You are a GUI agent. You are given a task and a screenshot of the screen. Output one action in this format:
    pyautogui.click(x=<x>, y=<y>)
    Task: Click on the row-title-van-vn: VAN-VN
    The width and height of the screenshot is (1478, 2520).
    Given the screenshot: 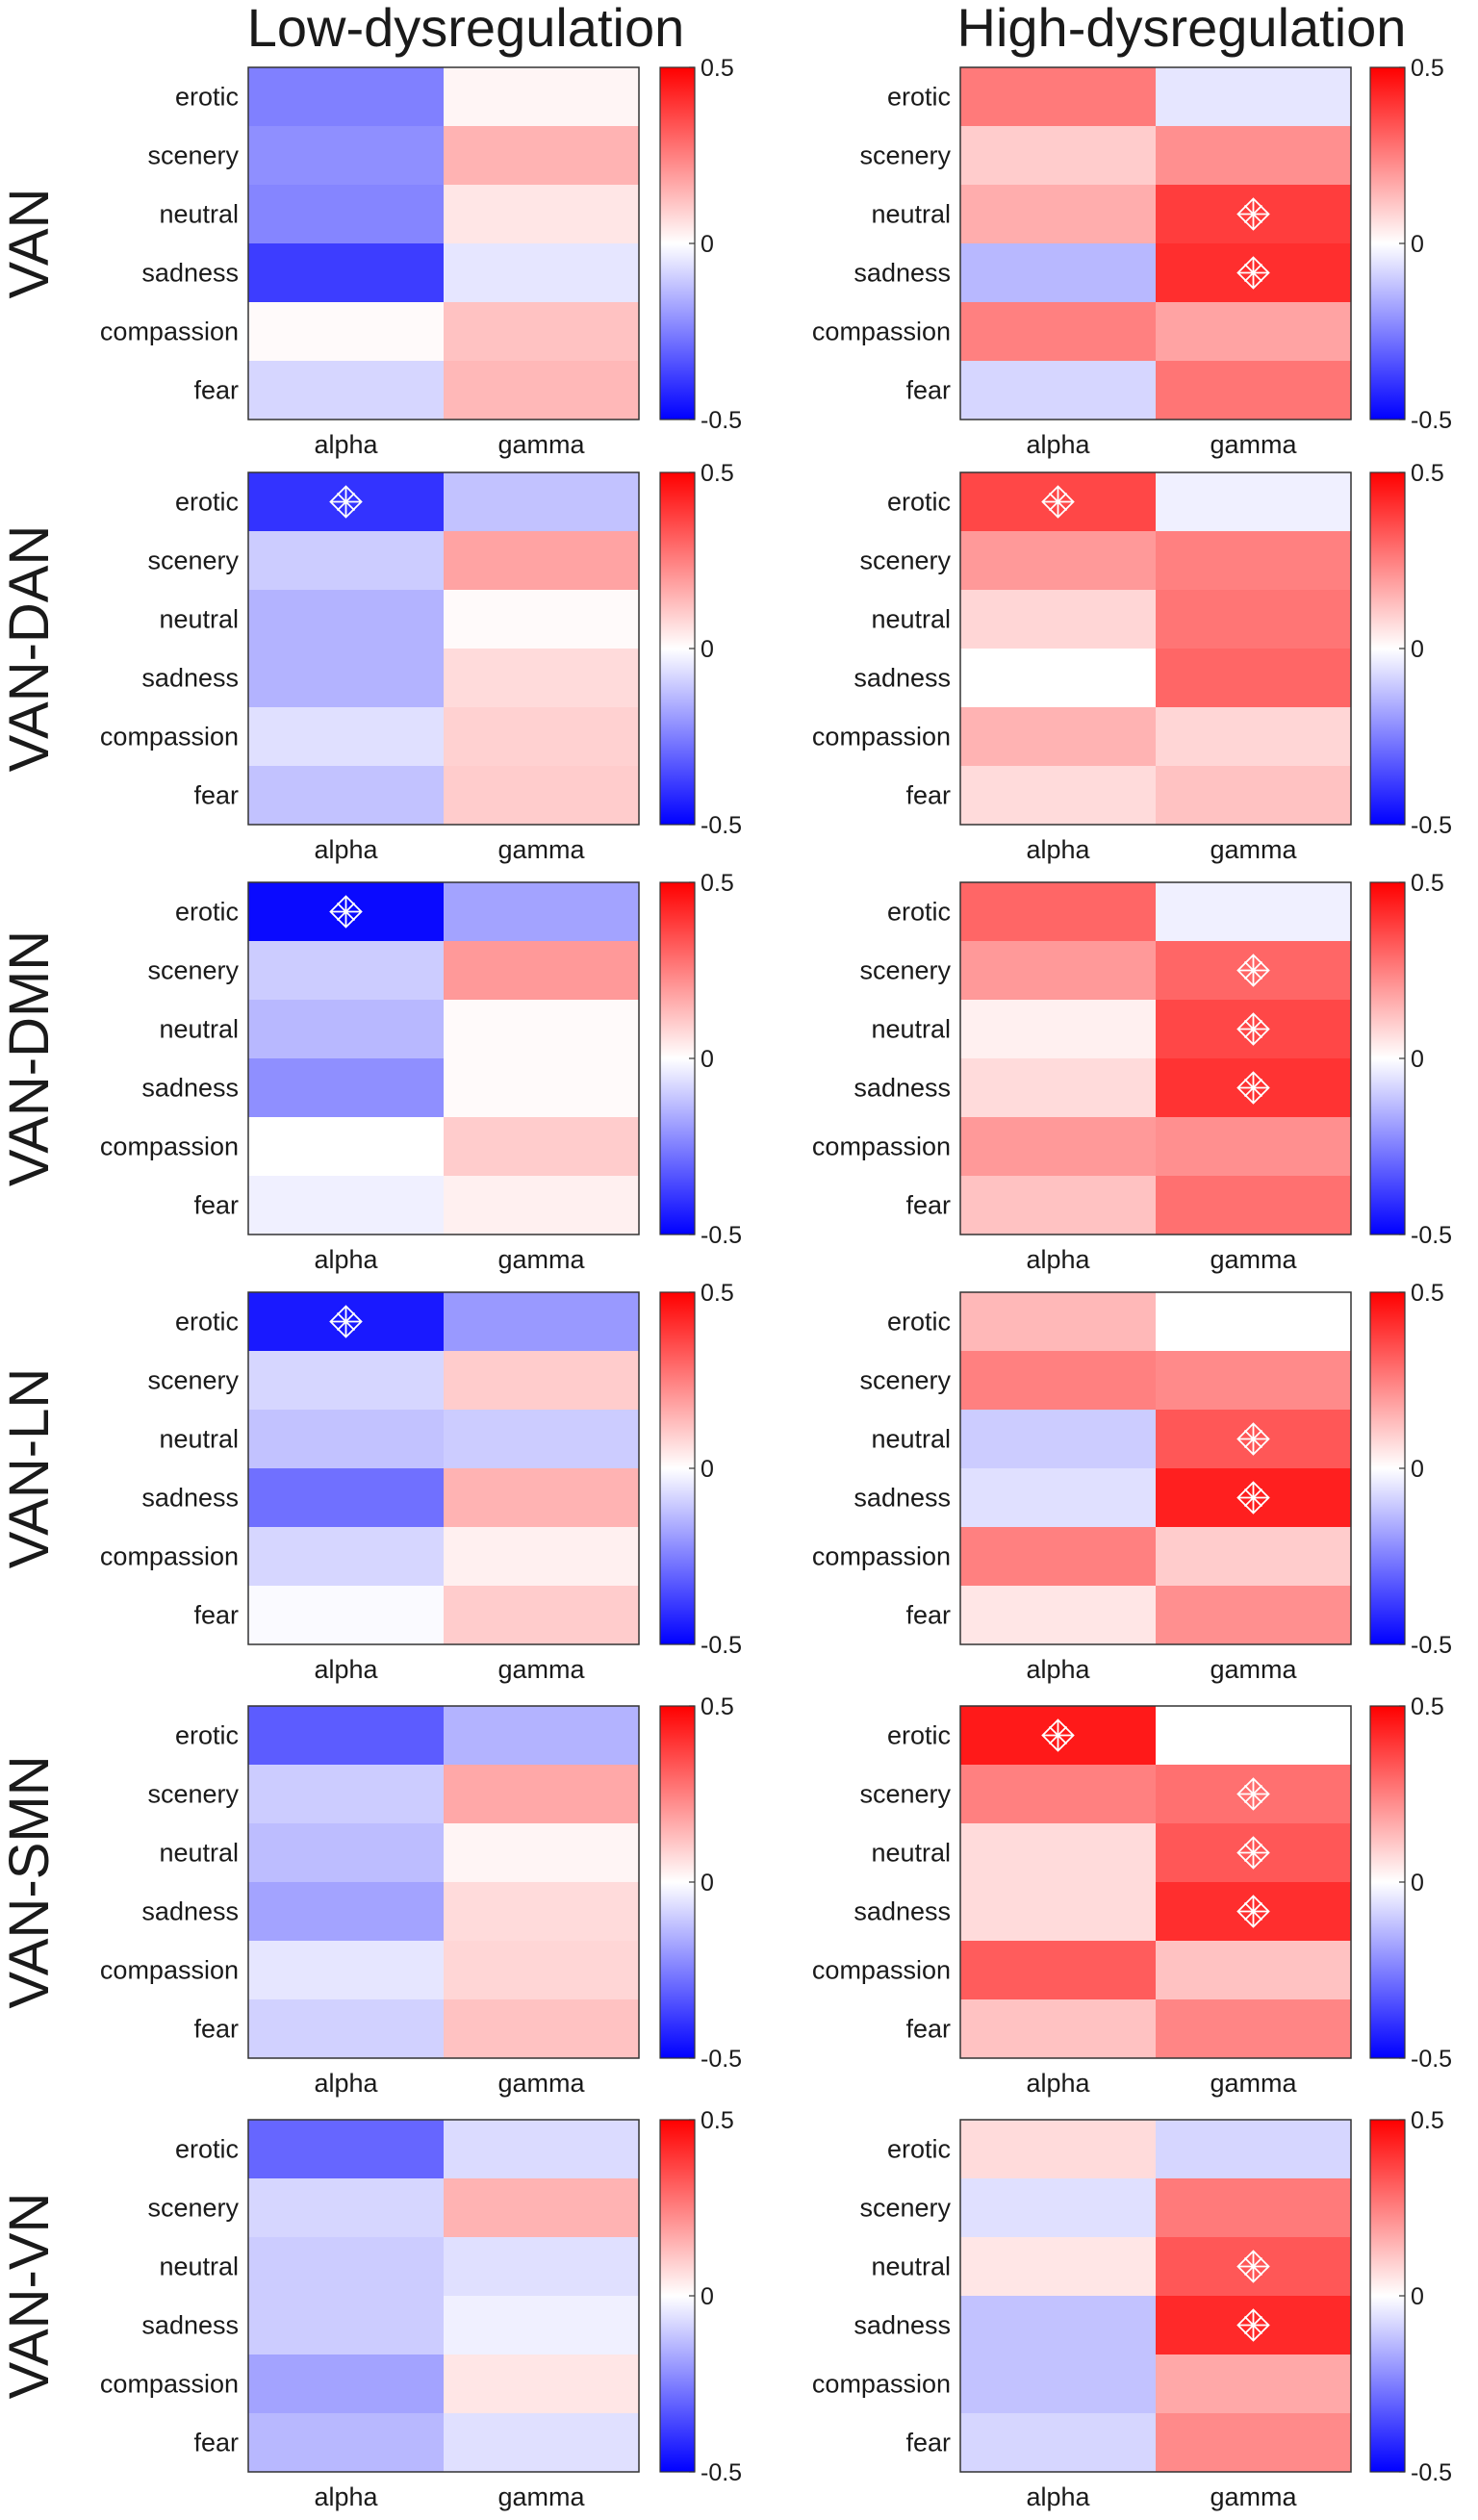 What is the action you would take?
    pyautogui.click(x=30, y=2296)
    